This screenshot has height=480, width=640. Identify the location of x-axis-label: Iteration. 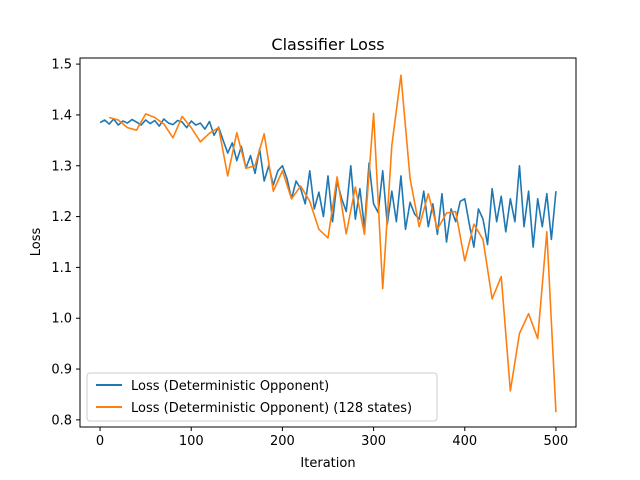
(327, 463).